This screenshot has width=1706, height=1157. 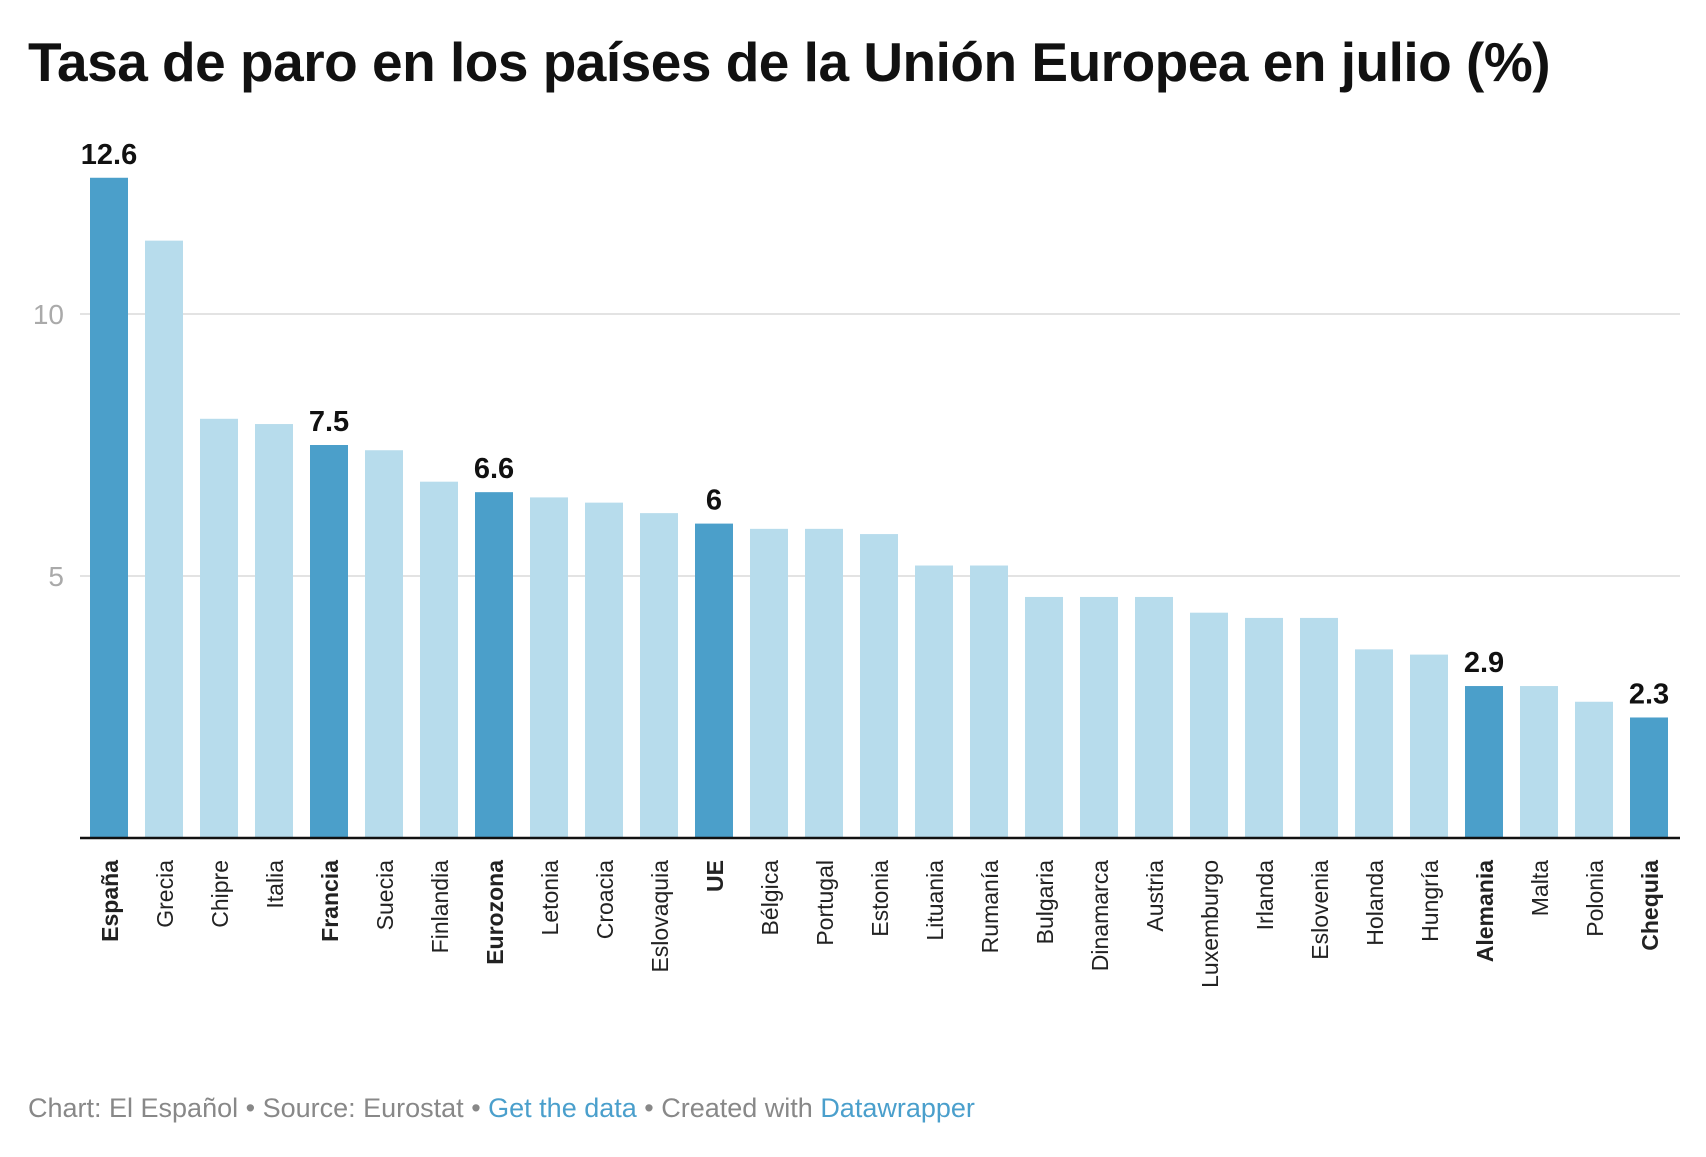 I want to click on x-tick-label: Bulgaria, so click(x=1045, y=902).